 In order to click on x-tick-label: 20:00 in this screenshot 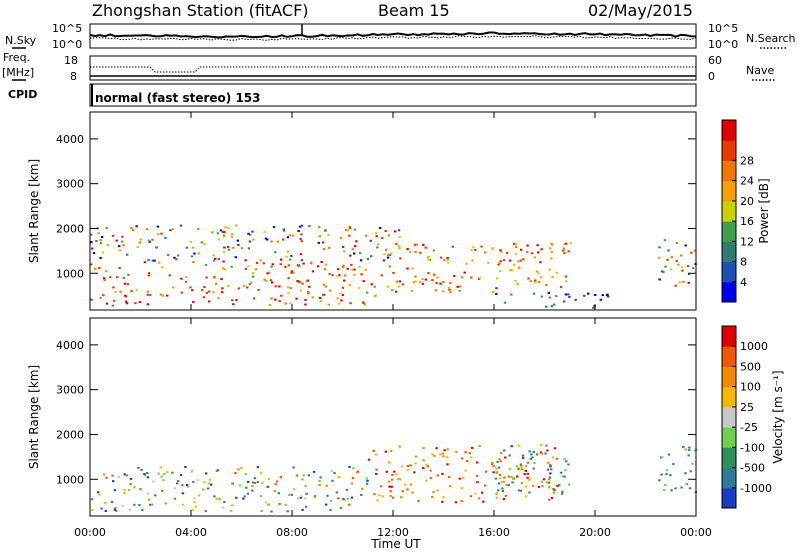, I will do `click(595, 532)`.